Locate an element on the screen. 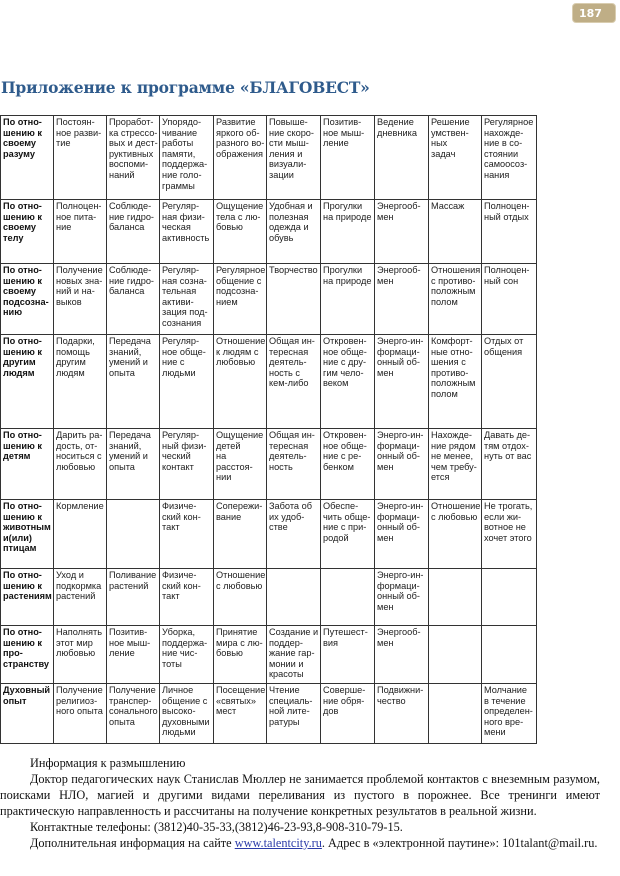 The height and width of the screenshot is (876, 620). row-header-cell: По отно- шению к своему подсозна- нию is located at coordinates (27, 299).